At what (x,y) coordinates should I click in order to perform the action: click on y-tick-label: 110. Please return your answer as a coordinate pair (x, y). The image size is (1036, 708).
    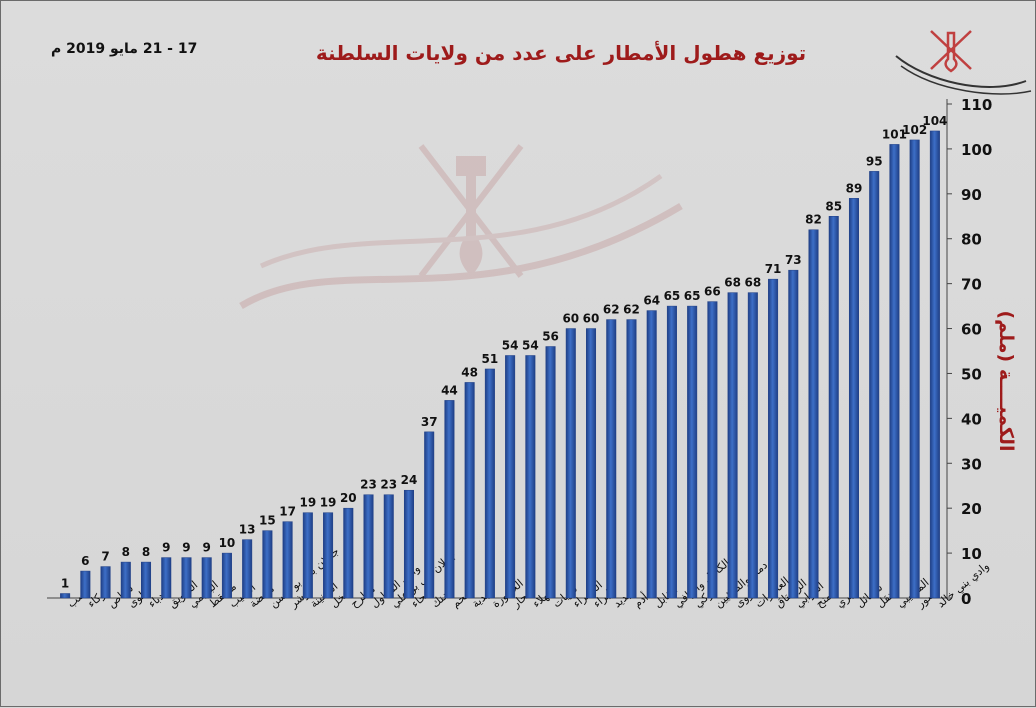
    Looking at the image, I should click on (976, 105).